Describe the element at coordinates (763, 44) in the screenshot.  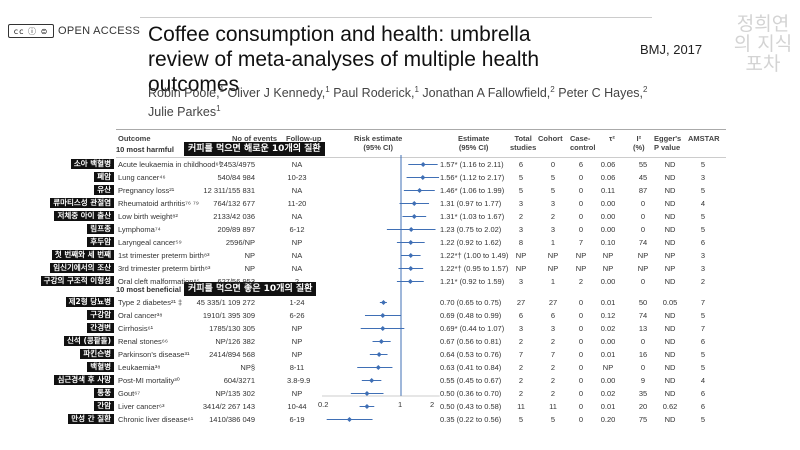
I see `channel-watermark: 정희연의 지식포차` at that location.